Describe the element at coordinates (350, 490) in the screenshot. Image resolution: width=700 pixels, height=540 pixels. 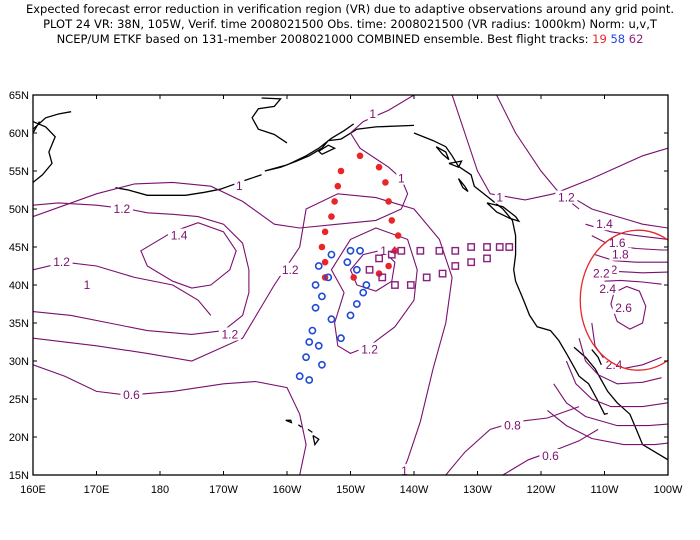
I see `lon-label: 150W` at that location.